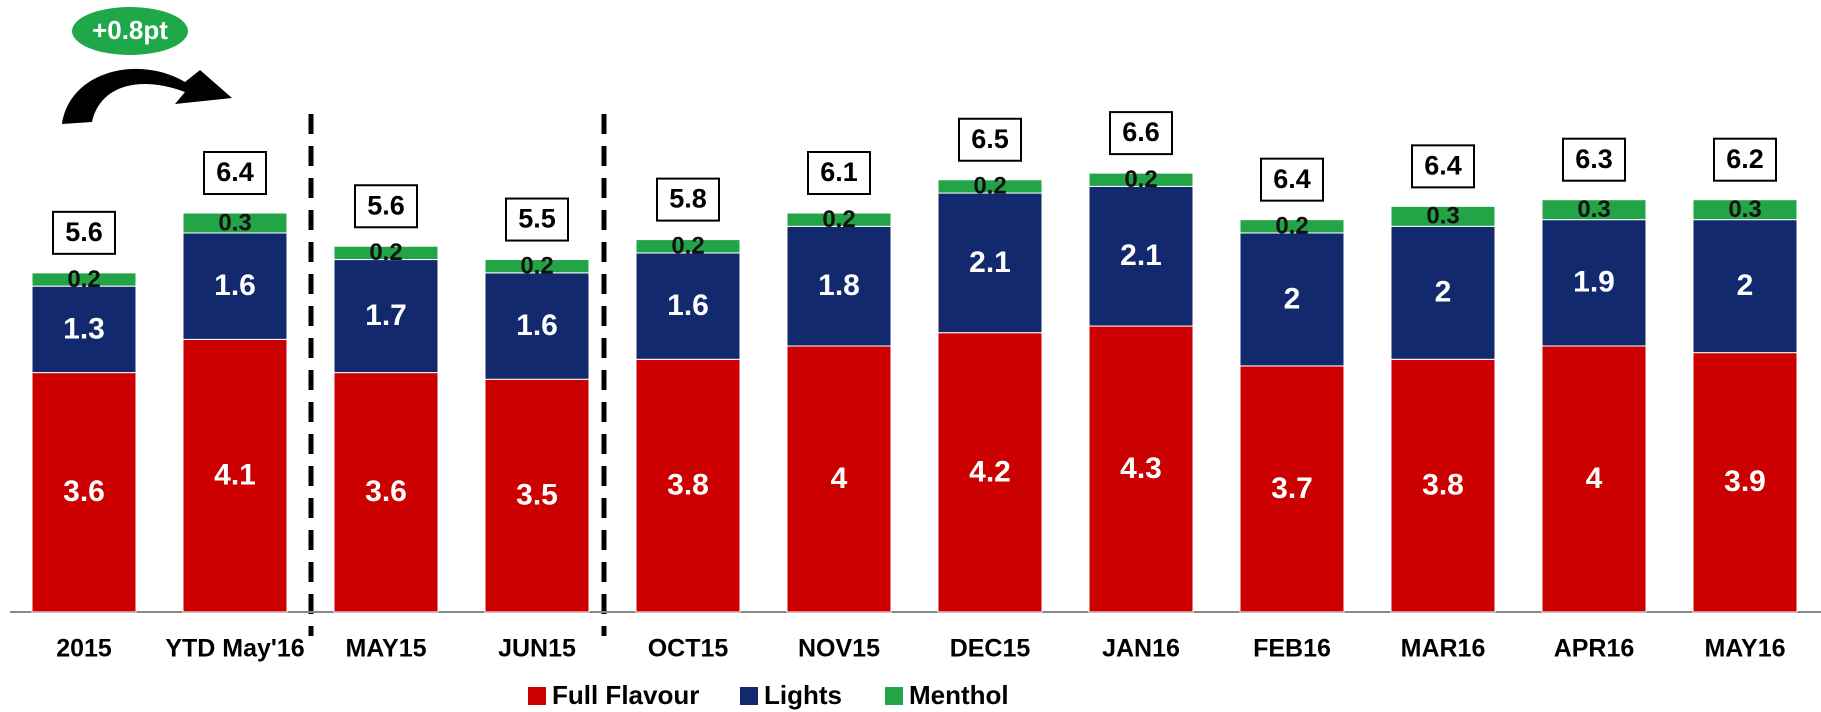  Describe the element at coordinates (803, 695) in the screenshot. I see `legend-label: Lights` at that location.